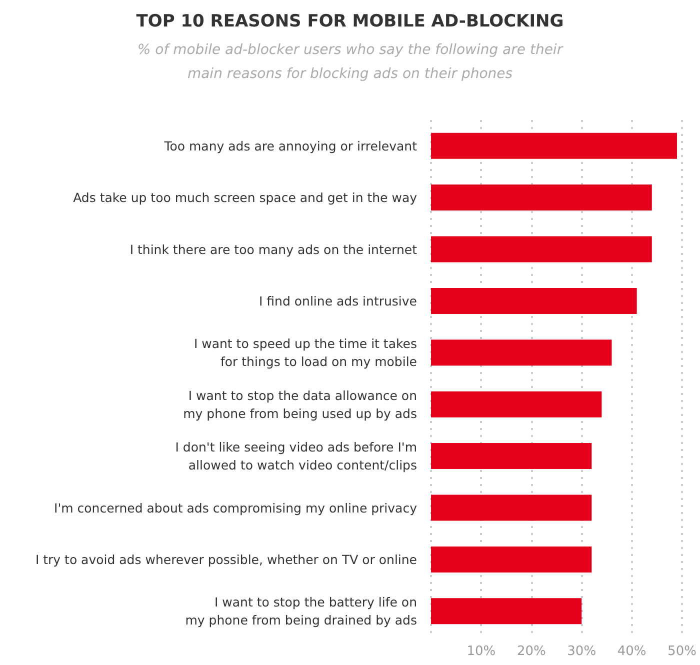  I want to click on y-tick-label: I don't like seeing video ads before I'm allowed to watch video content/clips, so click(296, 456).